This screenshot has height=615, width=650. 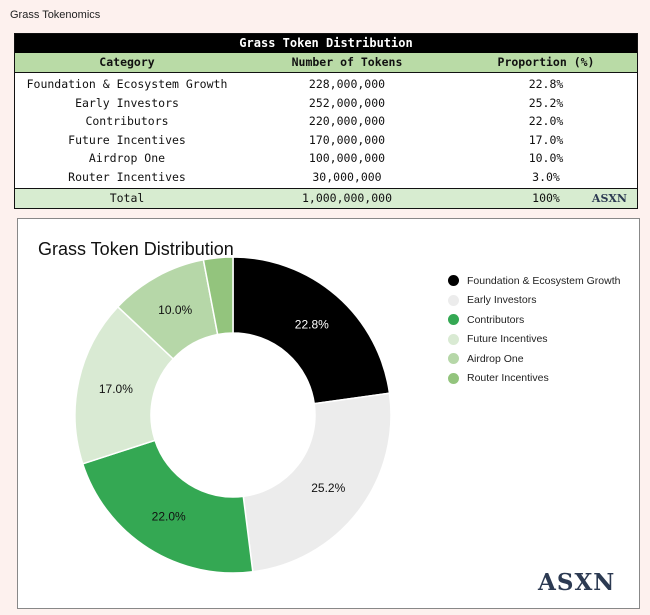 I want to click on cell-category: Future Incentives, so click(x=127, y=139).